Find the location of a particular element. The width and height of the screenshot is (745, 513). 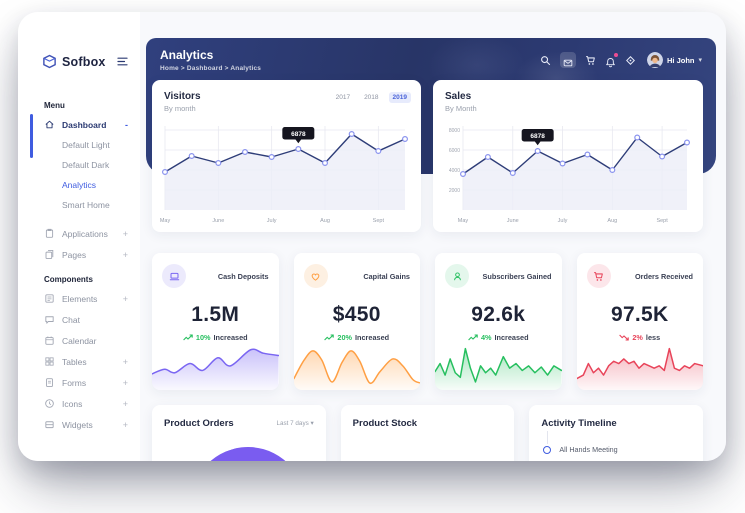

sidebar-item-elements: Elements + is located at coordinates (79, 298).